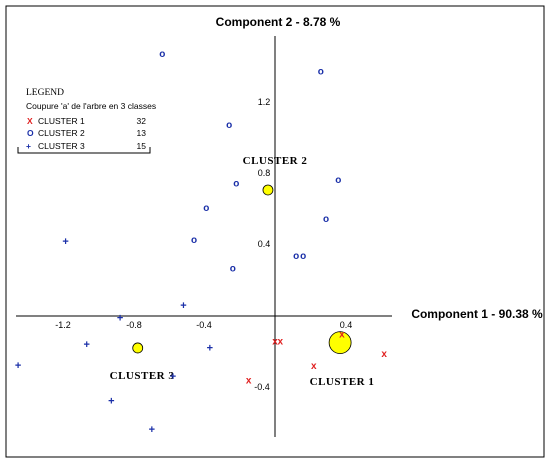 The width and height of the screenshot is (550, 468). Describe the element at coordinates (262, 387) in the screenshot. I see `y-tick-label: -0.4` at that location.